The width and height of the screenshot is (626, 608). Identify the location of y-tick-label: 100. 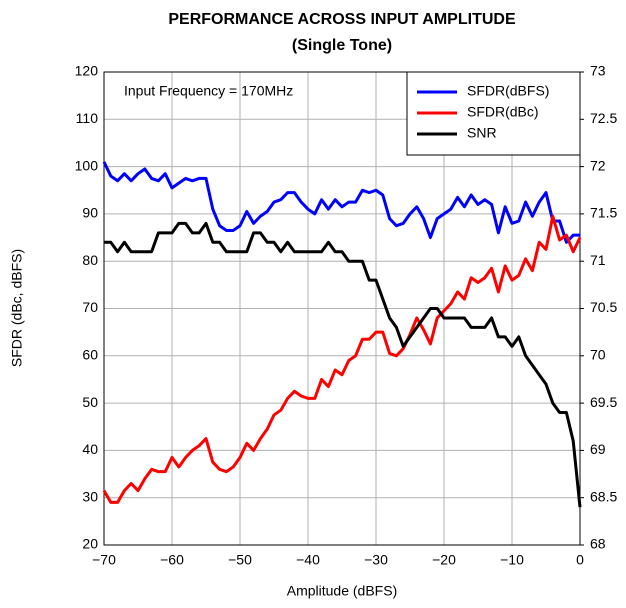
(87, 165).